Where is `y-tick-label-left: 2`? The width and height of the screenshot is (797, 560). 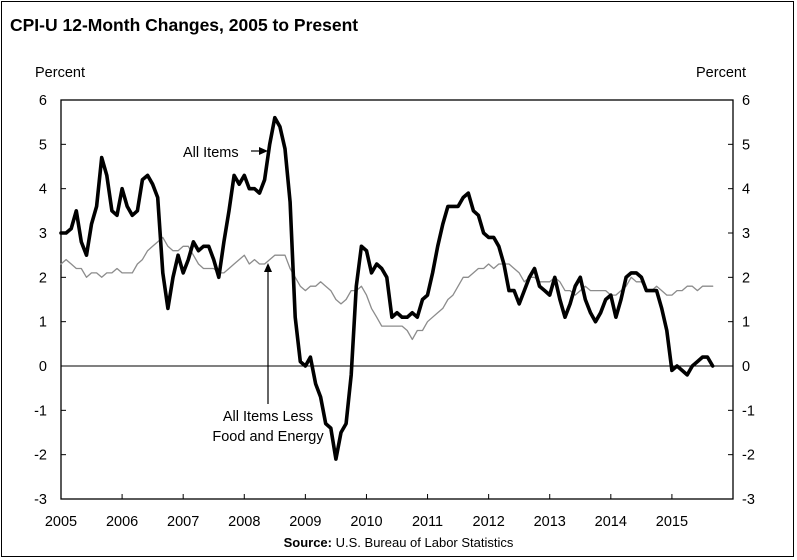
y-tick-label-left: 2 is located at coordinates (43, 278).